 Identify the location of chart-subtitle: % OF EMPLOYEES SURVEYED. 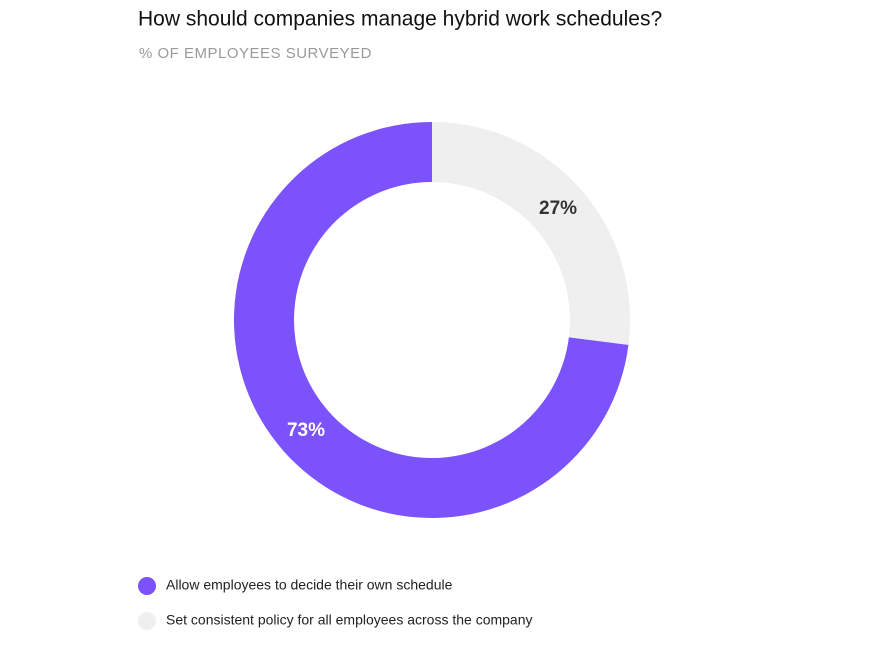
(255, 53).